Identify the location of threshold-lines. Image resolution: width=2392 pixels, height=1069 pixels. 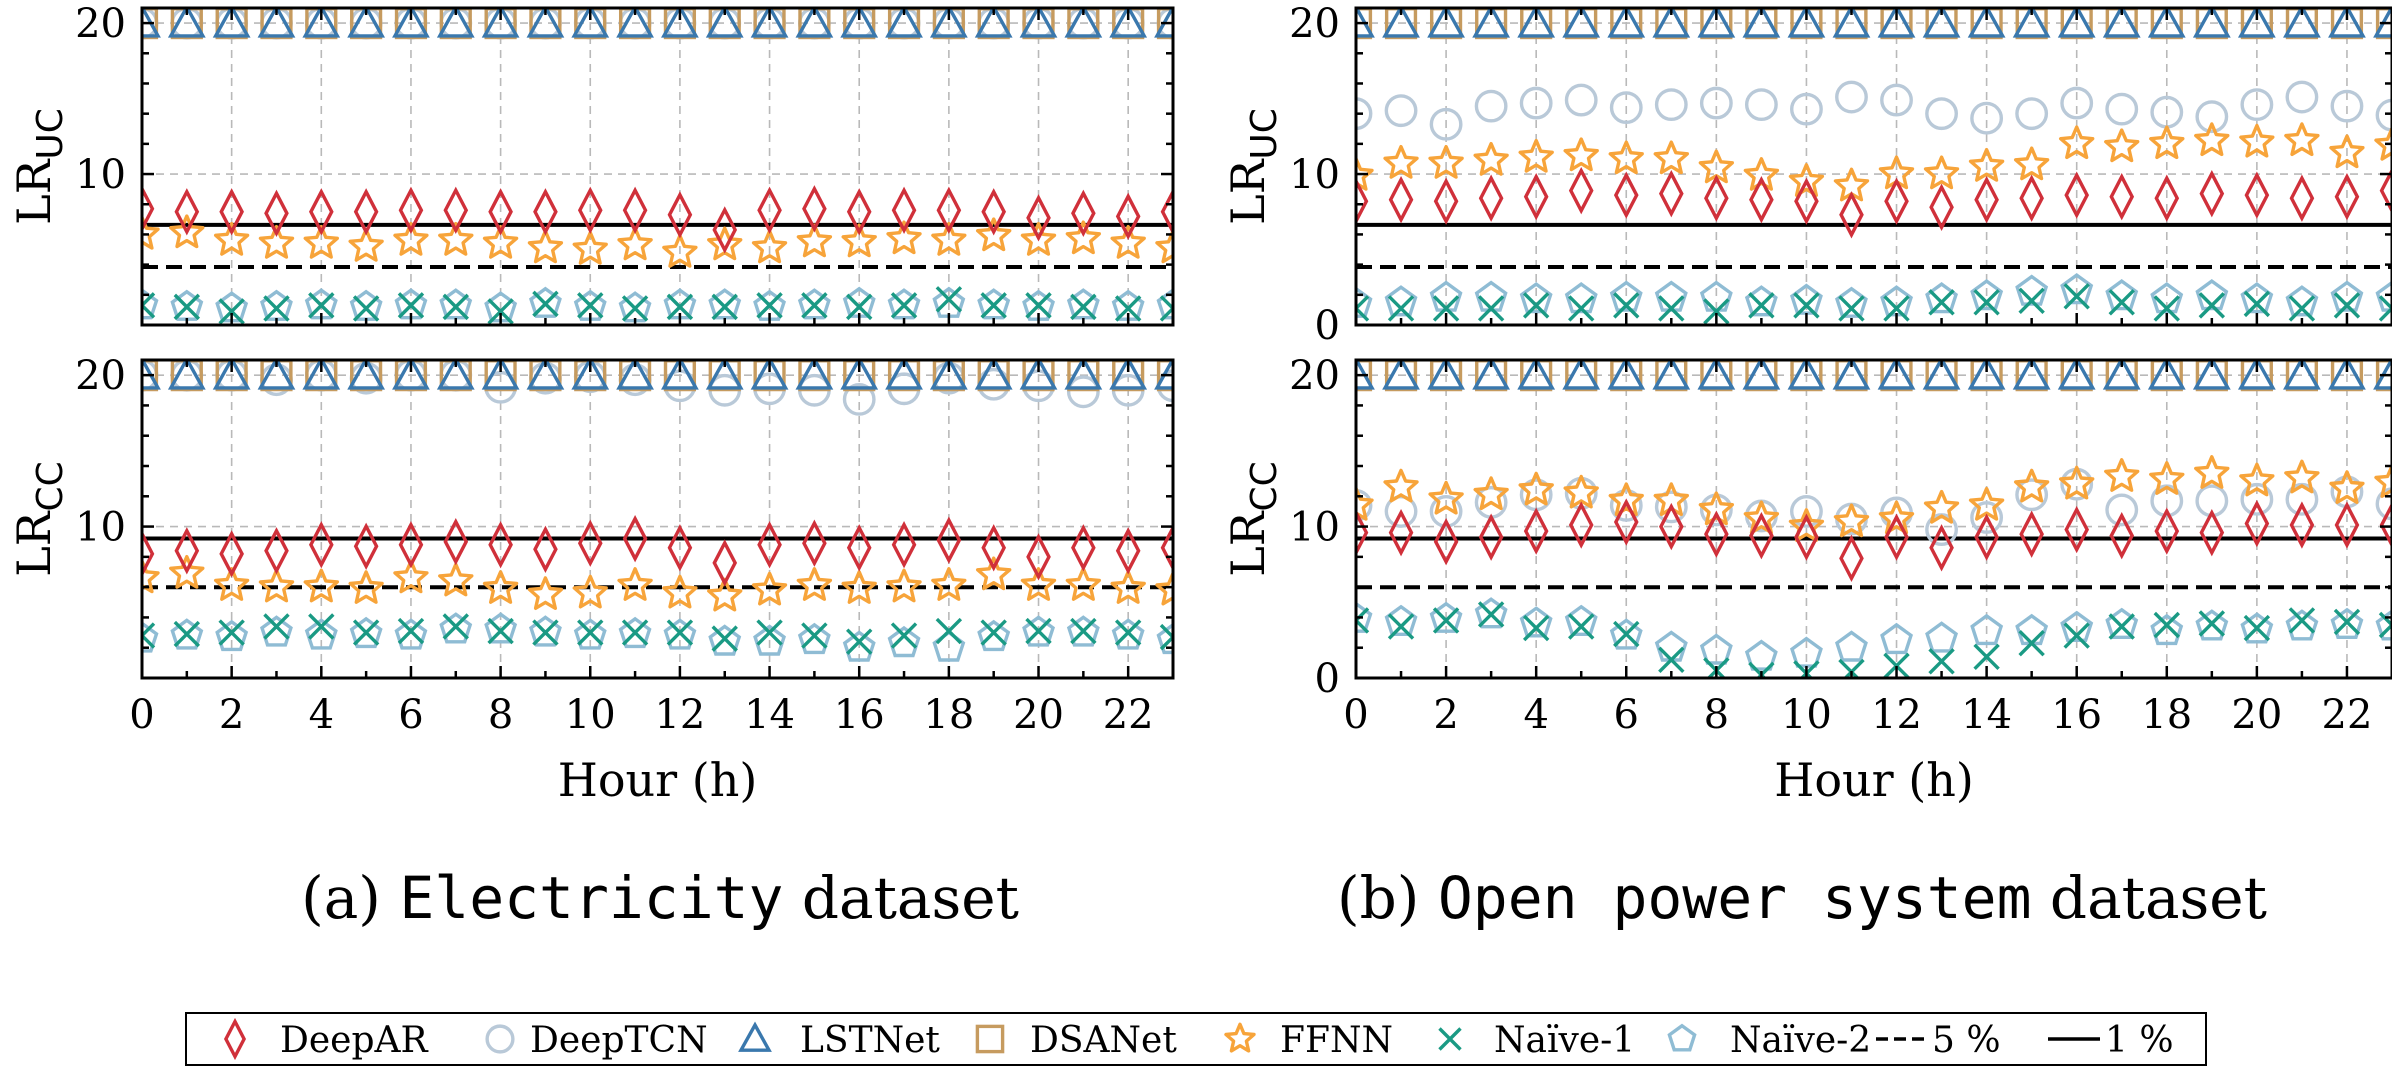
(657, 246).